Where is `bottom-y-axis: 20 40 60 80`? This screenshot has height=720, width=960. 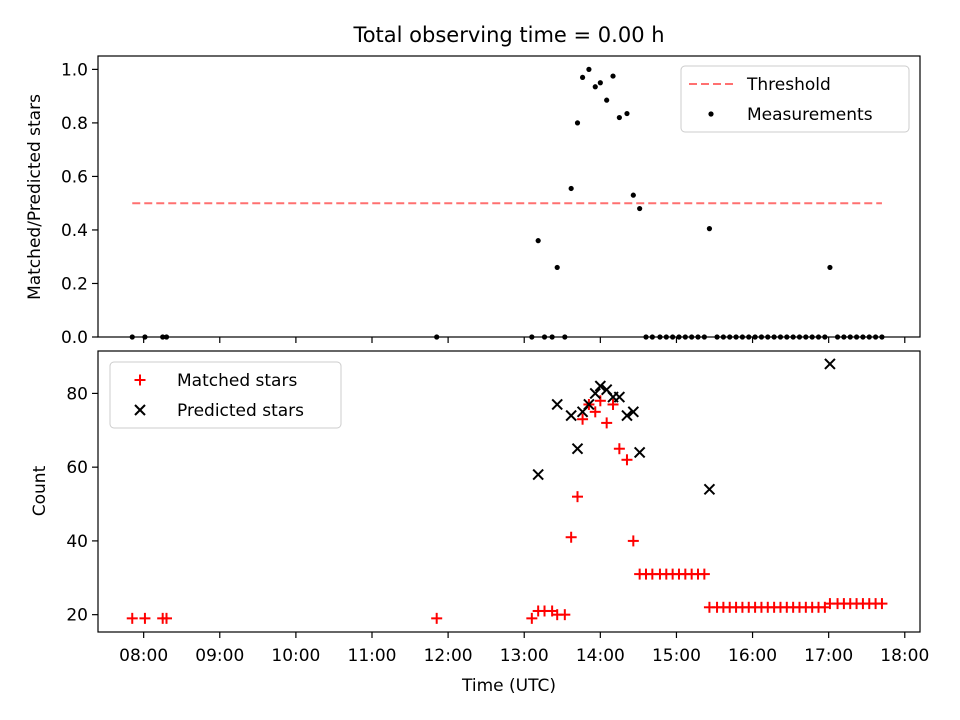
bottom-y-axis: 20 40 60 80 is located at coordinates (82, 505).